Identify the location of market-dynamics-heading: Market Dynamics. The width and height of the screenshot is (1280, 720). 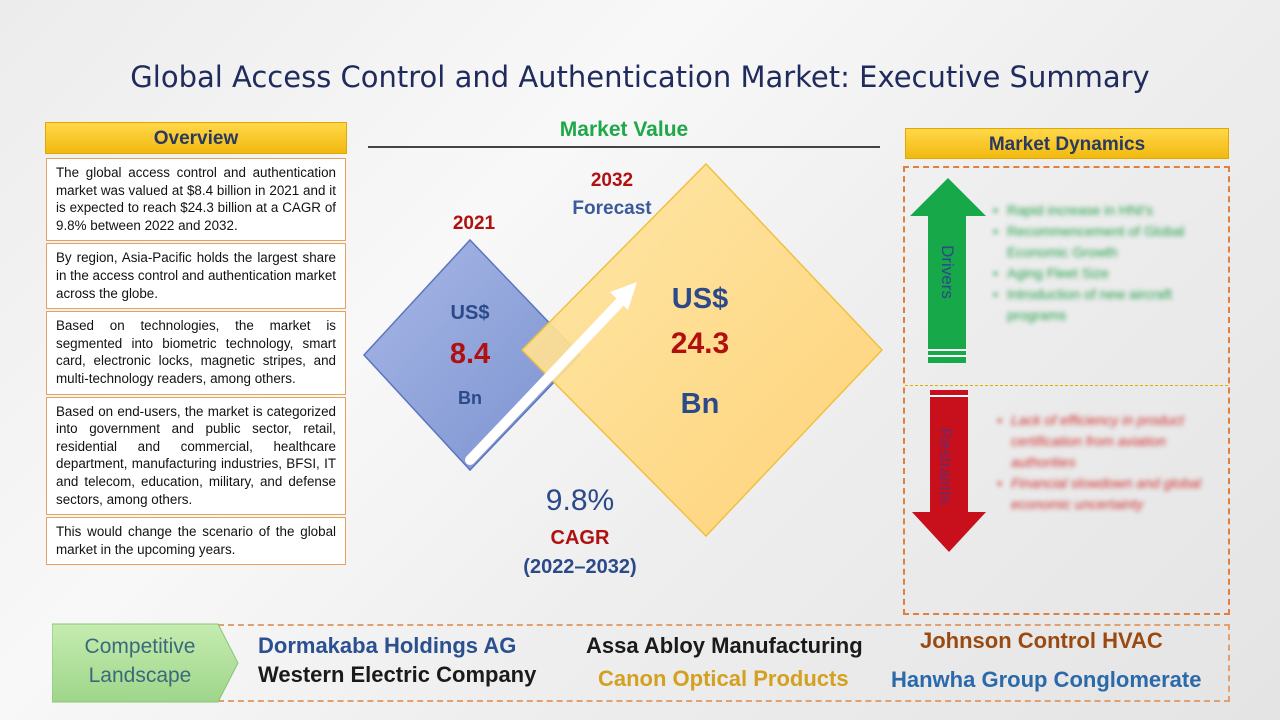
(1067, 143).